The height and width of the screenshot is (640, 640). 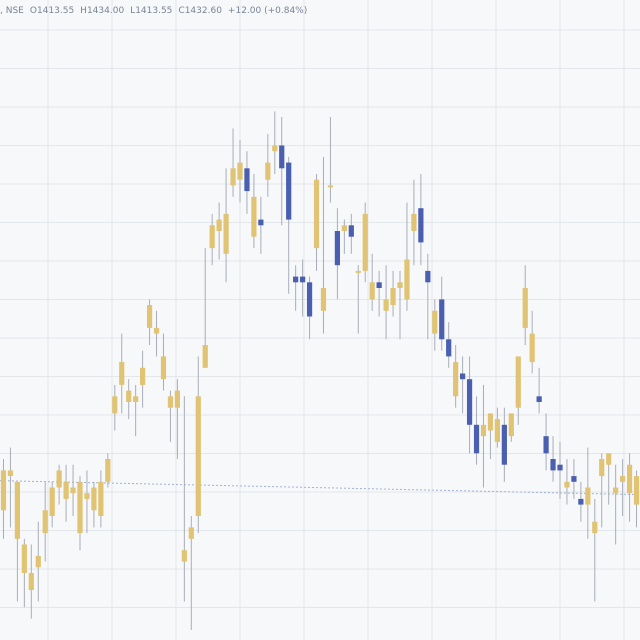 What do you see at coordinates (267, 11) in the screenshot?
I see `change-value: +12.00 (+0.84%)` at bounding box center [267, 11].